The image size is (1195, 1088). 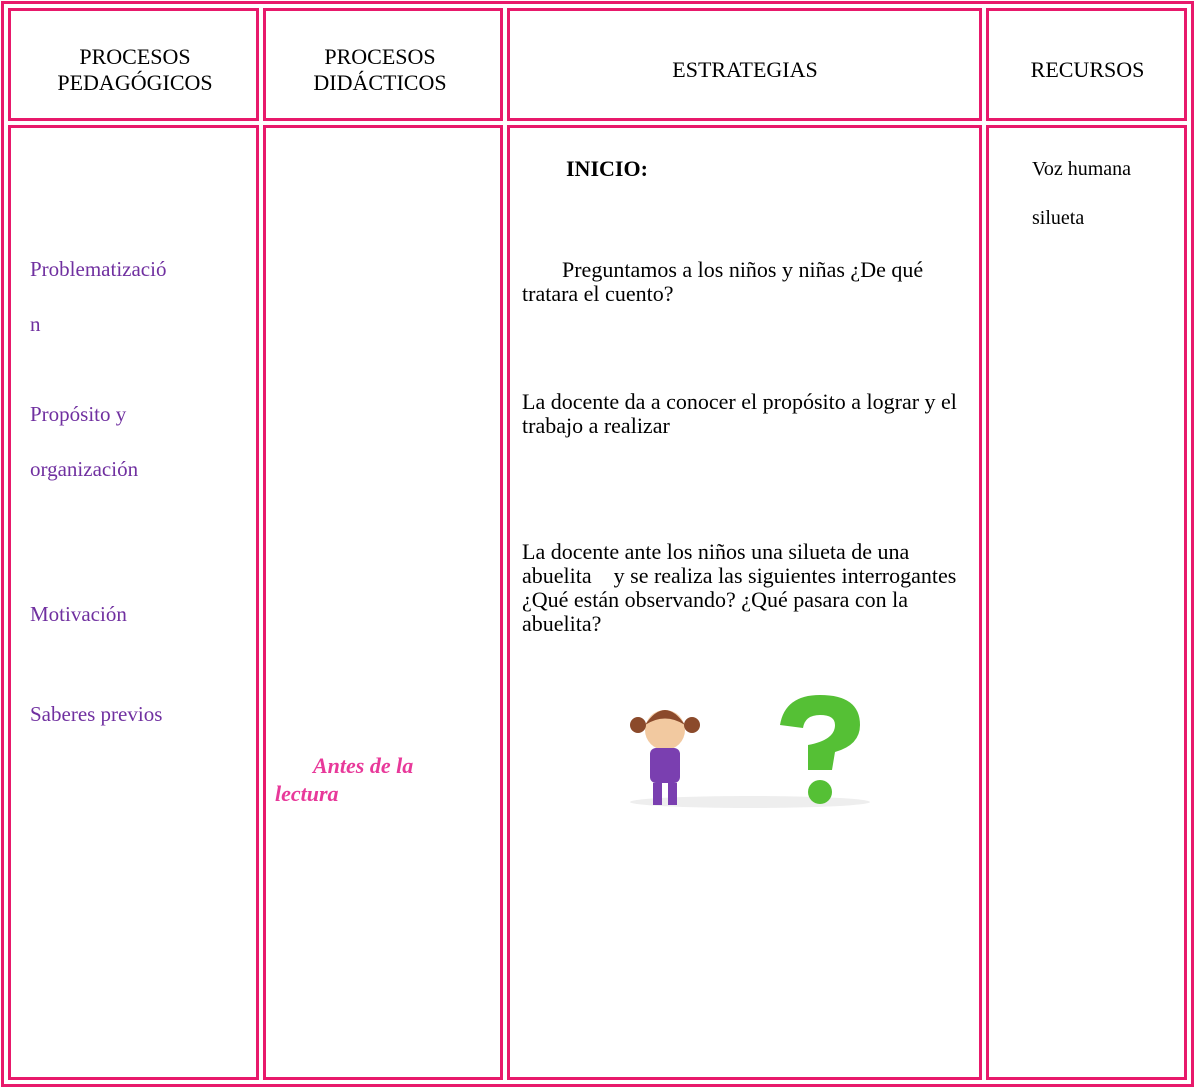 I want to click on resource: Voz humana, so click(x=1082, y=169).